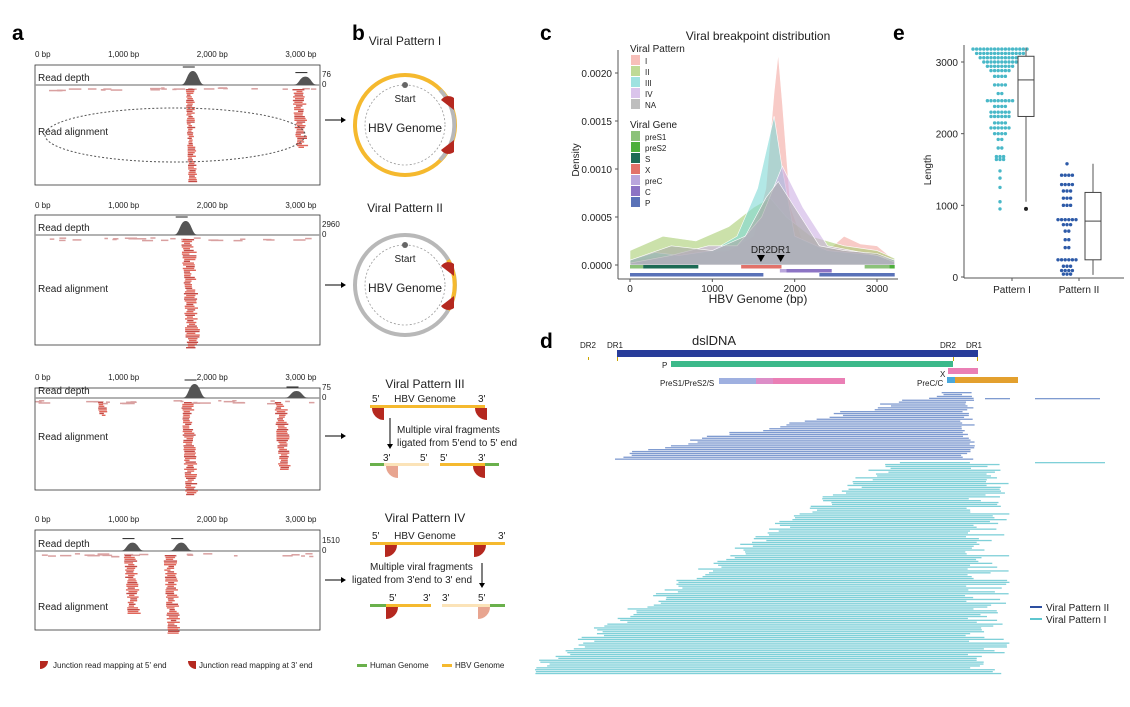 This screenshot has height=707, width=1130. I want to click on marker-label: DR1, so click(781, 250).